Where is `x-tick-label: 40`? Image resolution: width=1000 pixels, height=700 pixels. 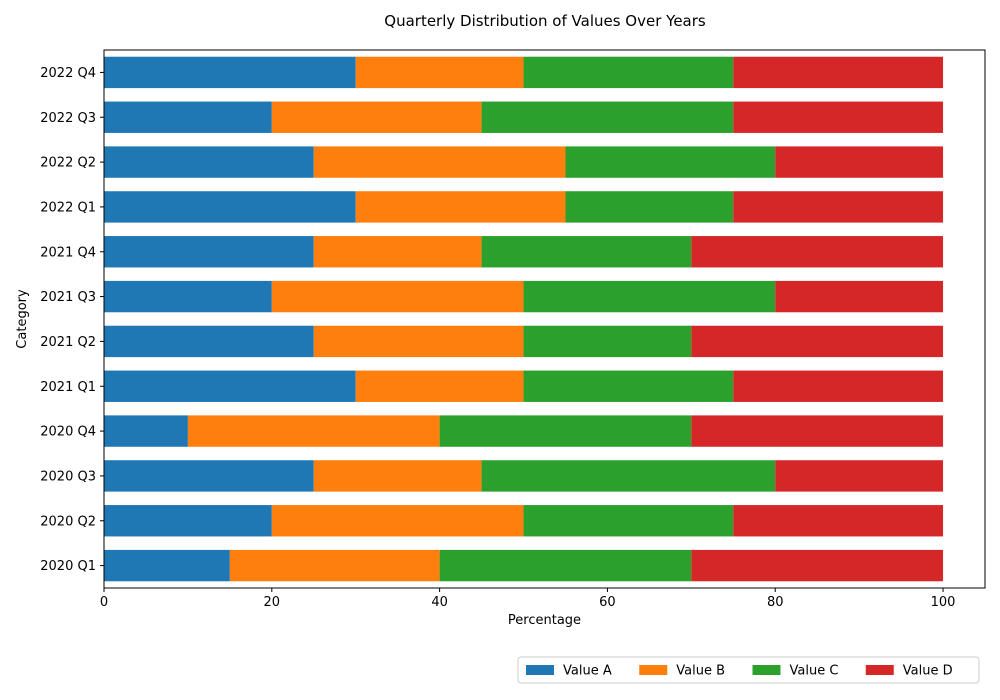
x-tick-label: 40 is located at coordinates (439, 602).